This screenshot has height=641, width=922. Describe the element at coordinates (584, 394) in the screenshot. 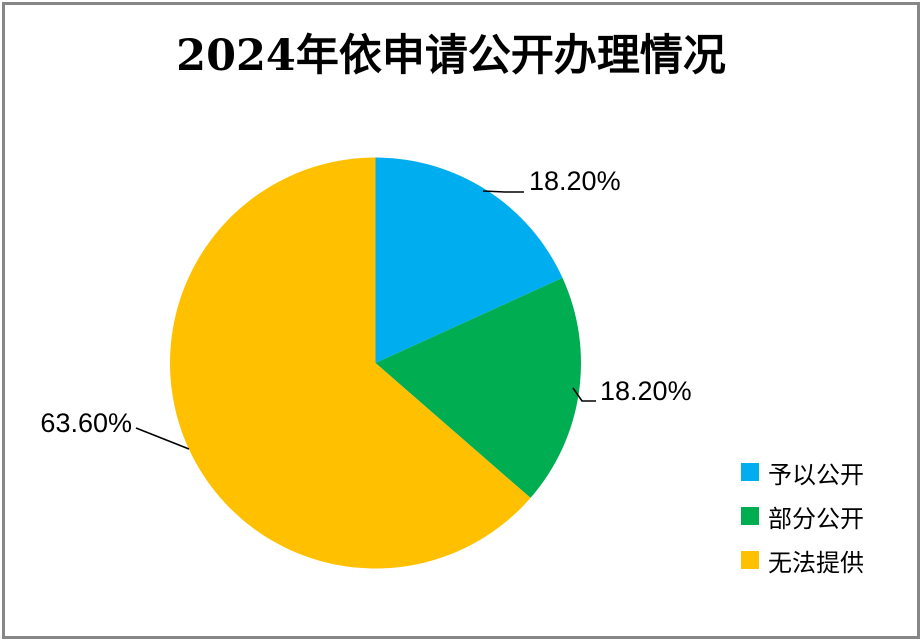

I see `leader-line-slice-green` at that location.